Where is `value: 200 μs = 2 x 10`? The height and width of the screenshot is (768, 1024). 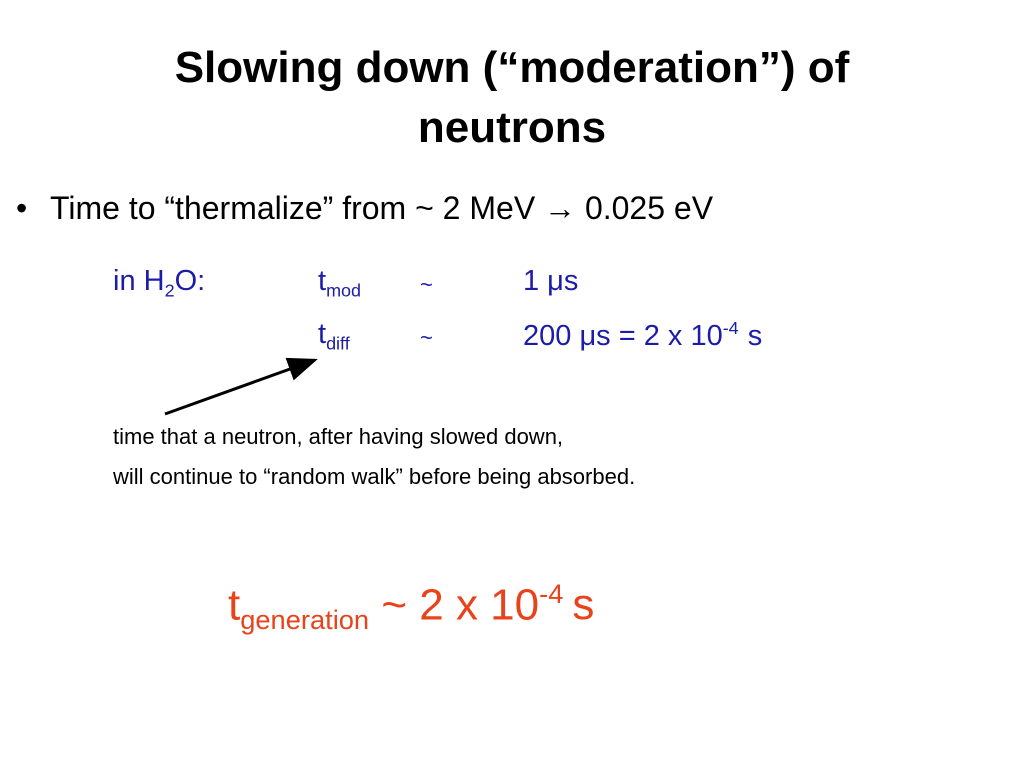 value: 200 μs = 2 x 10 is located at coordinates (623, 335).